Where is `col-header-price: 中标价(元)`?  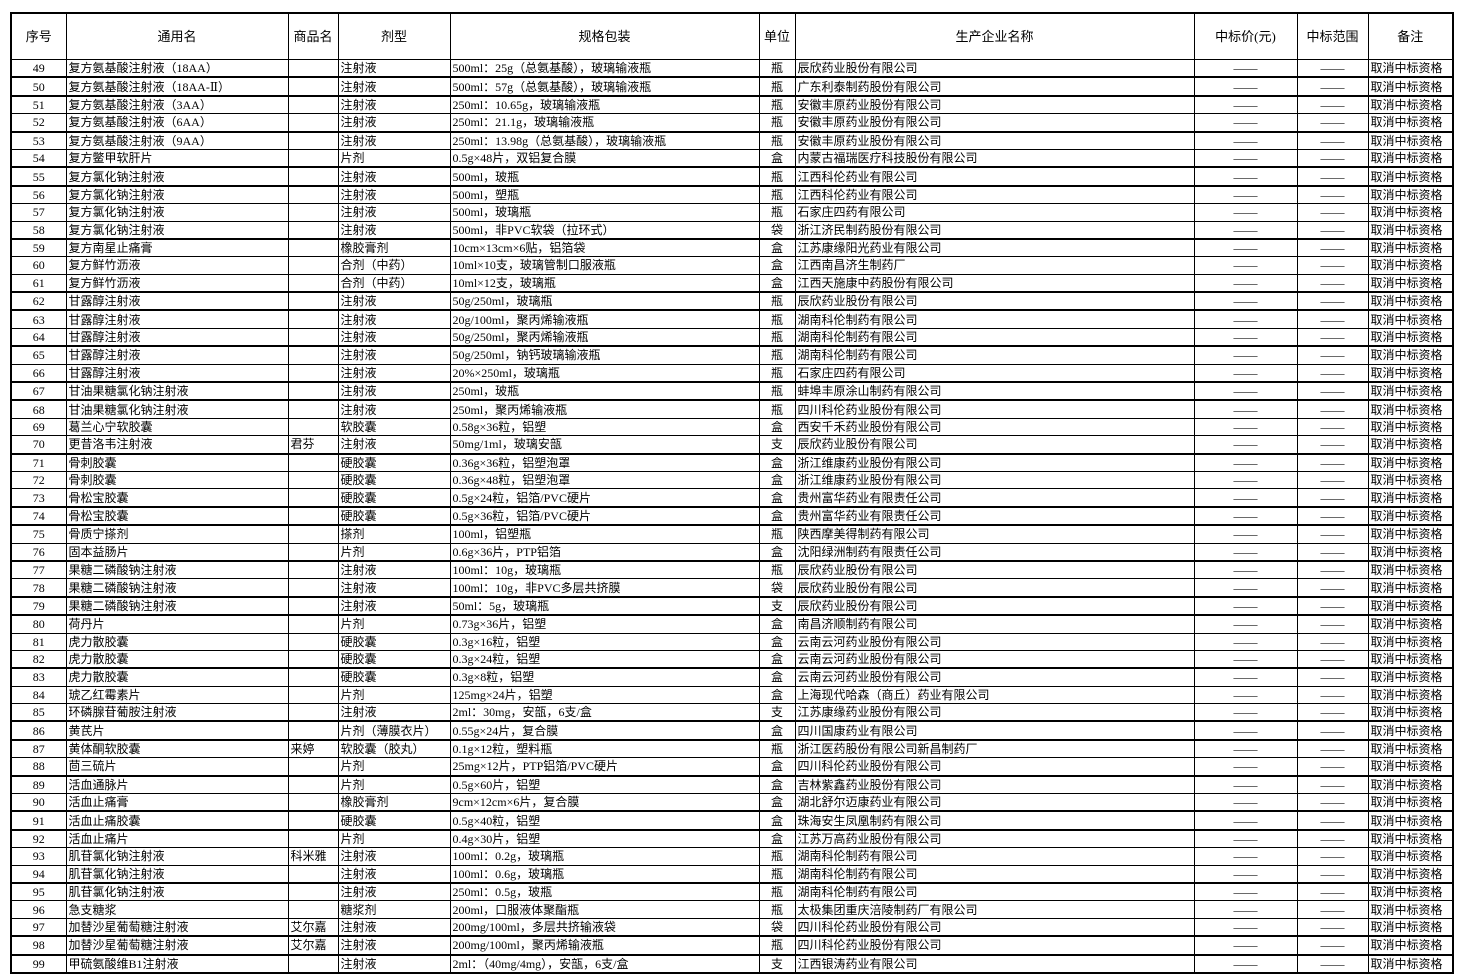
col-header-price: 中标价(元) is located at coordinates (1245, 36).